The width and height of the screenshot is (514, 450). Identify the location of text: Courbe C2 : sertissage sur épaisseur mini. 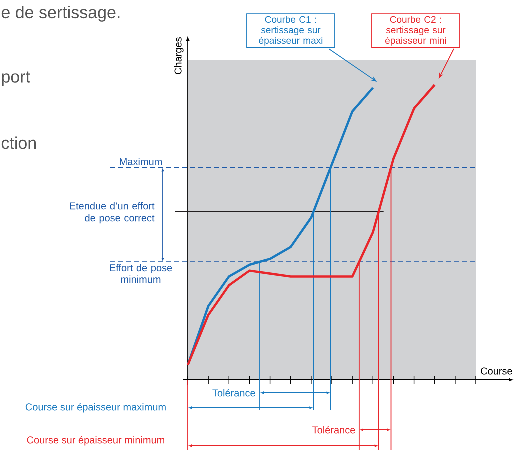
(416, 31).